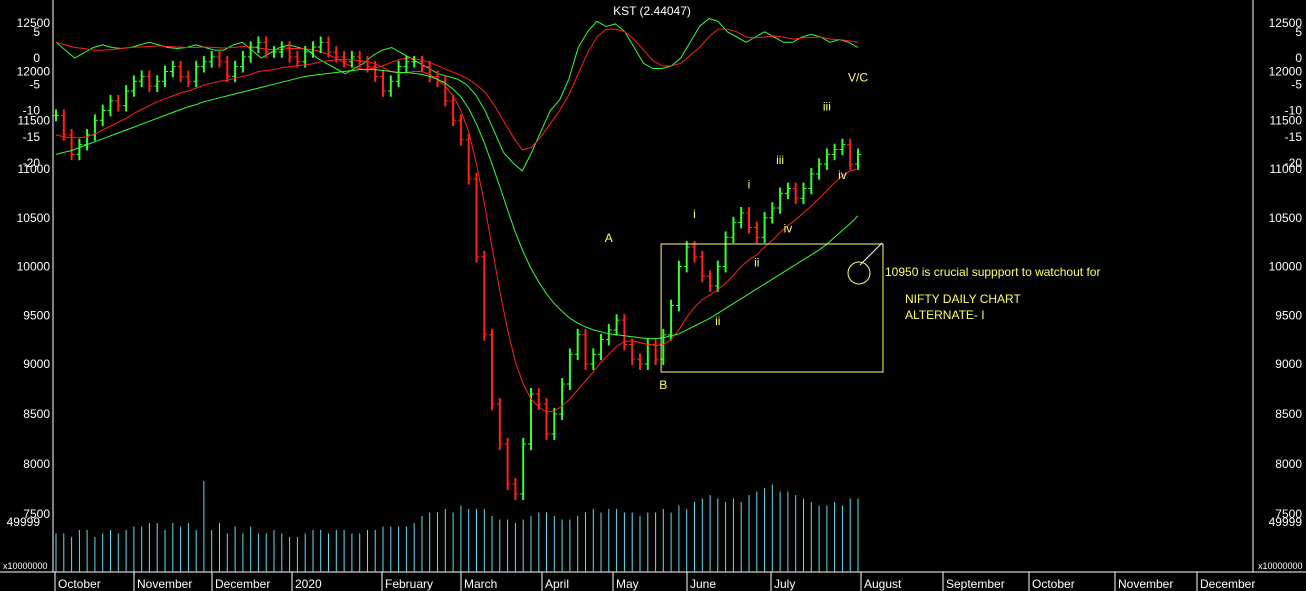 The image size is (1306, 591). What do you see at coordinates (945, 315) in the screenshot?
I see `alternate-note: ALTERNATE- I` at bounding box center [945, 315].